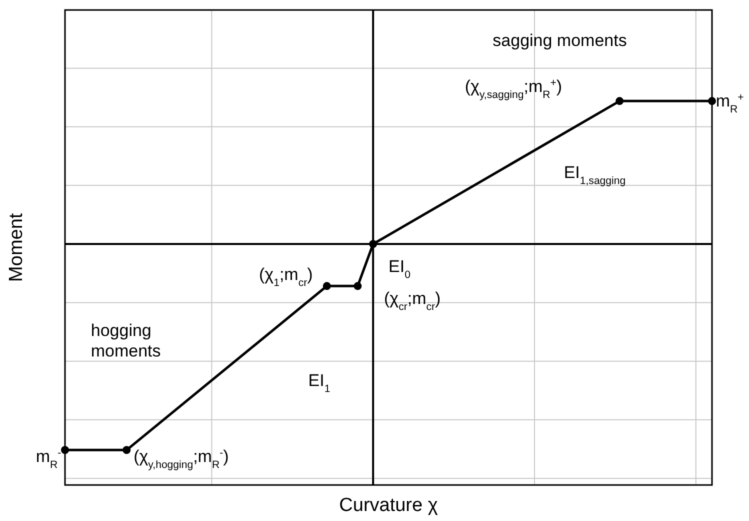 The width and height of the screenshot is (749, 521). What do you see at coordinates (513, 89) in the screenshot?
I see `text: (χ$_{y,sagging}$;m$_{R}$$^{+}$)` at bounding box center [513, 89].